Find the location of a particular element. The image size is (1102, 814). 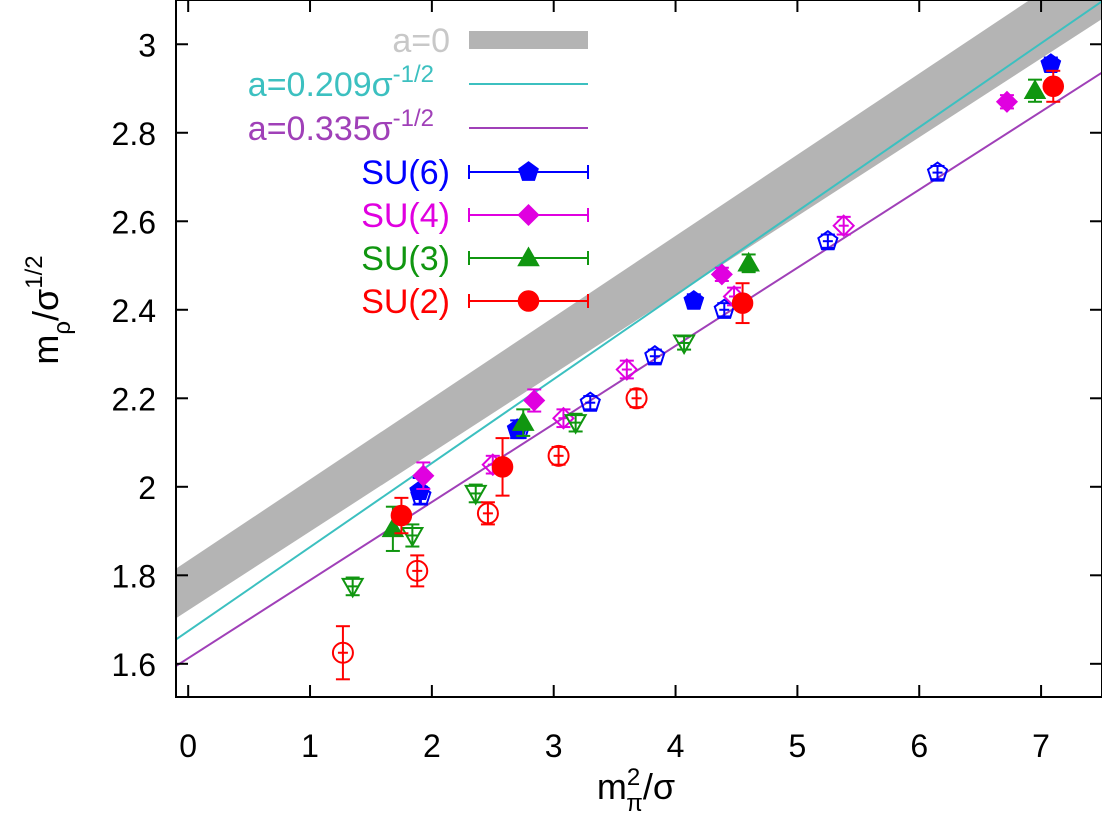

y-axis-label-sup: 1/2 is located at coordinates (34, 271).